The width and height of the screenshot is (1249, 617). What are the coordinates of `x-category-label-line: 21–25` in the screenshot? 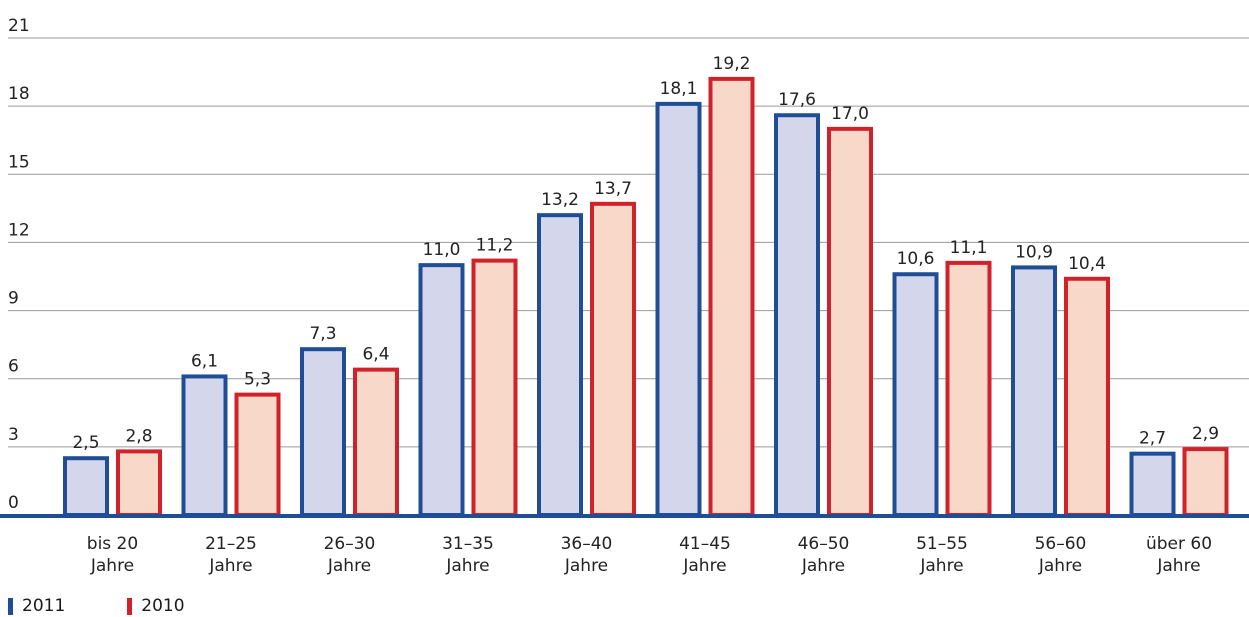 It's located at (231, 544).